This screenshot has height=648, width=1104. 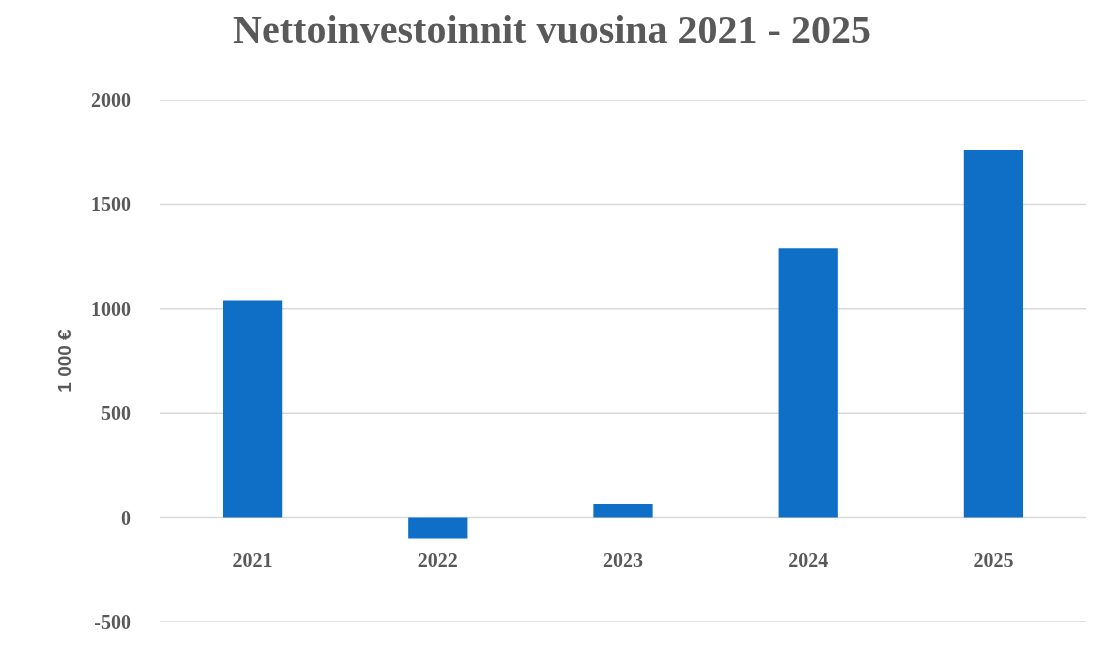 I want to click on y-tick-label: 0, so click(x=126, y=517).